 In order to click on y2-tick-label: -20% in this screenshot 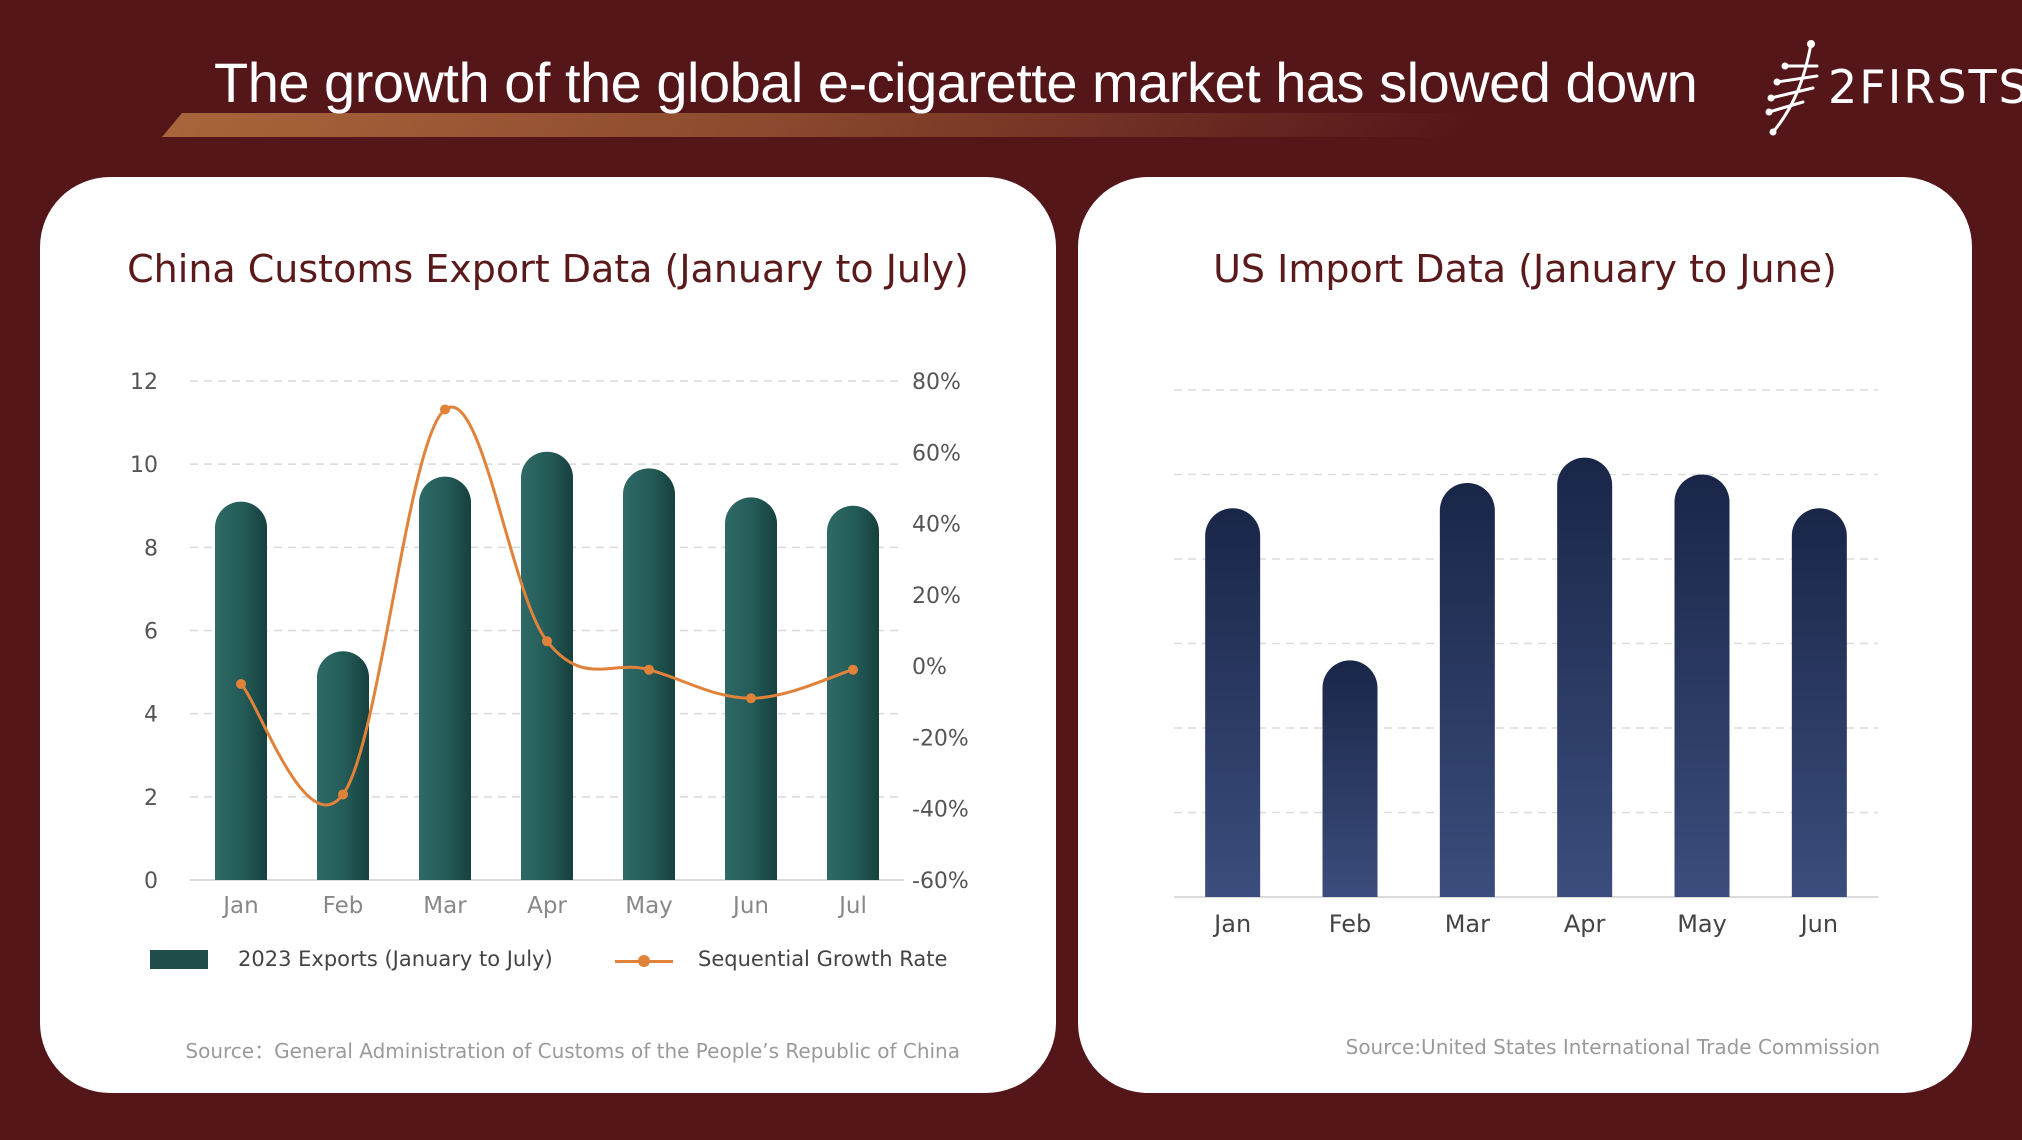, I will do `click(940, 738)`.